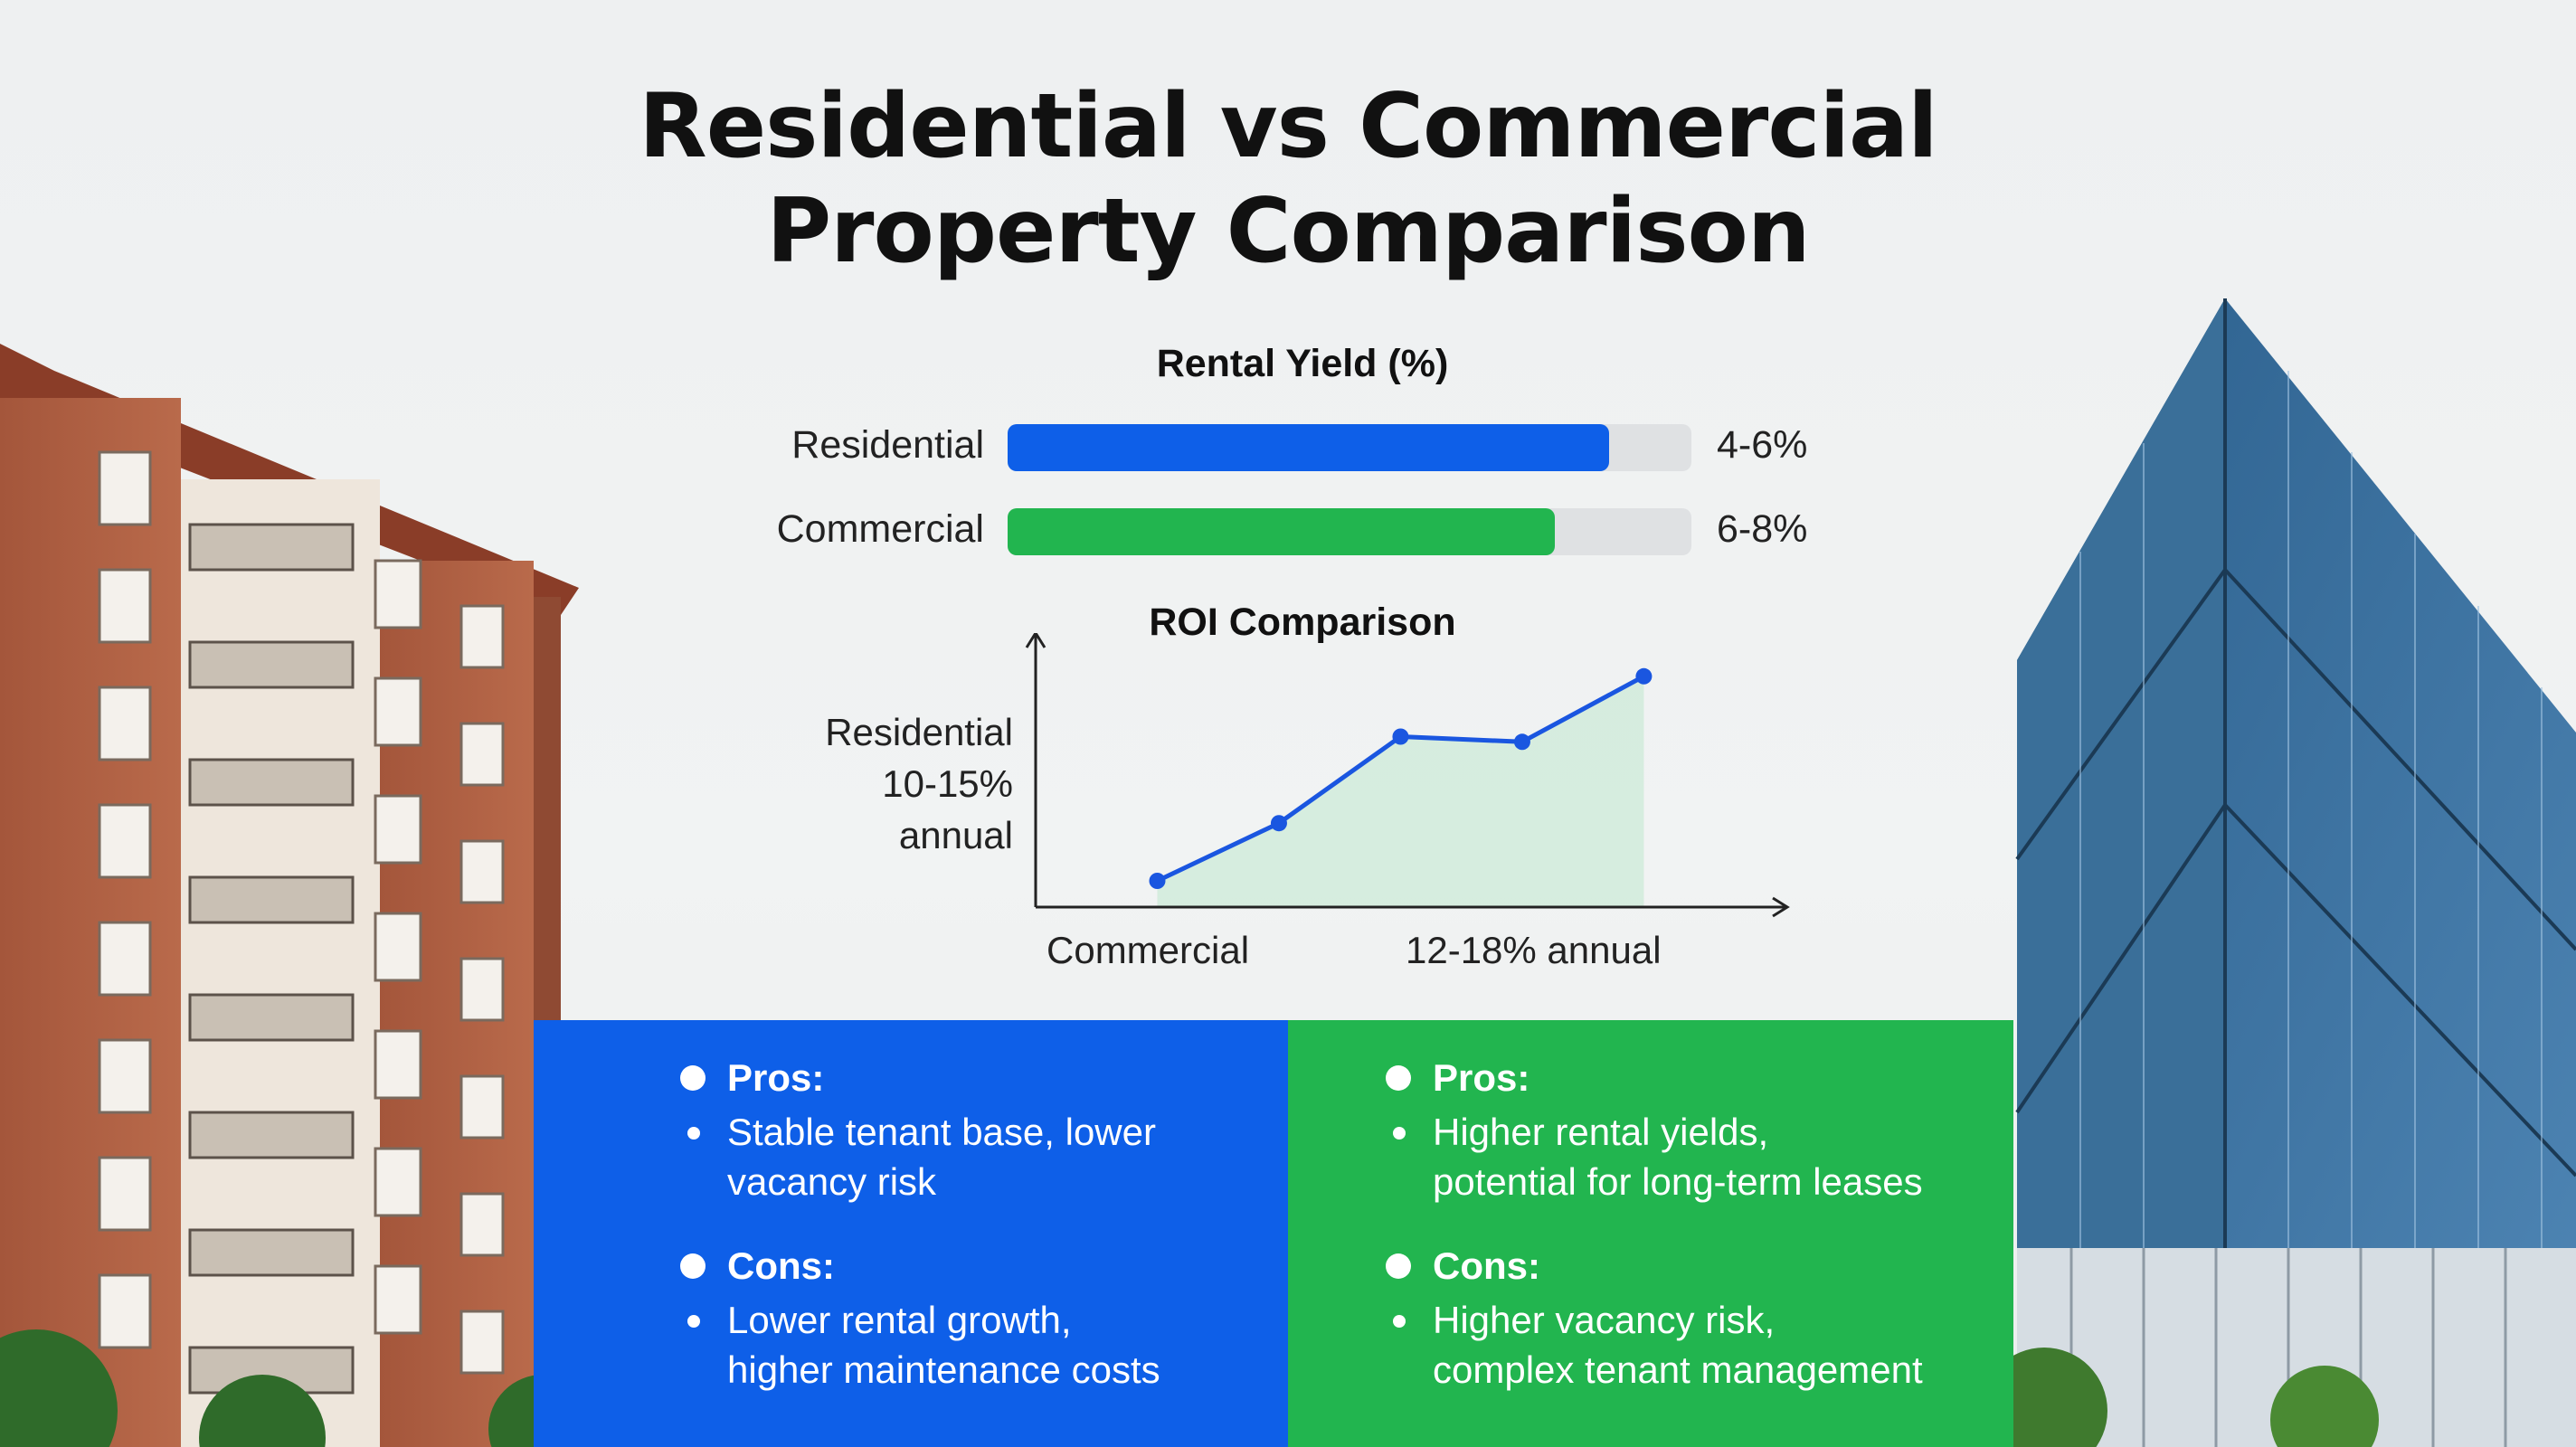 The image size is (2576, 1447). Describe the element at coordinates (880, 529) in the screenshot. I see `bar-label-commercial: Commercial` at that location.